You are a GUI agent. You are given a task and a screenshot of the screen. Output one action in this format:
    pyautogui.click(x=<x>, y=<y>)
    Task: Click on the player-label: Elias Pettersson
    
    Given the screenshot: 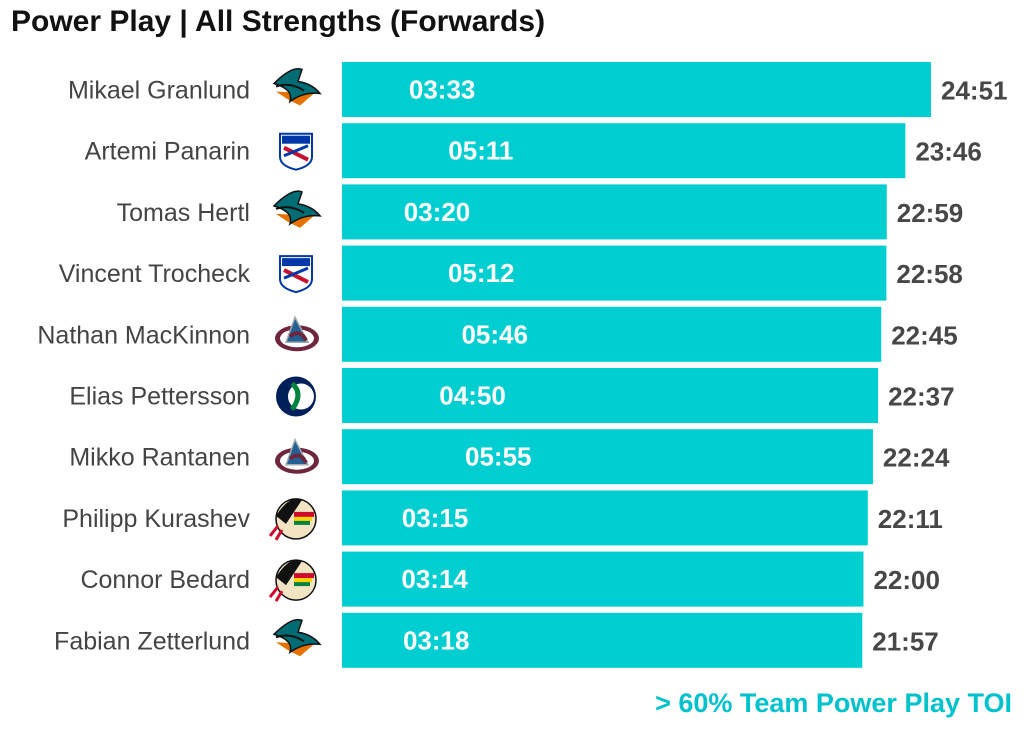 What is the action you would take?
    pyautogui.click(x=159, y=397)
    